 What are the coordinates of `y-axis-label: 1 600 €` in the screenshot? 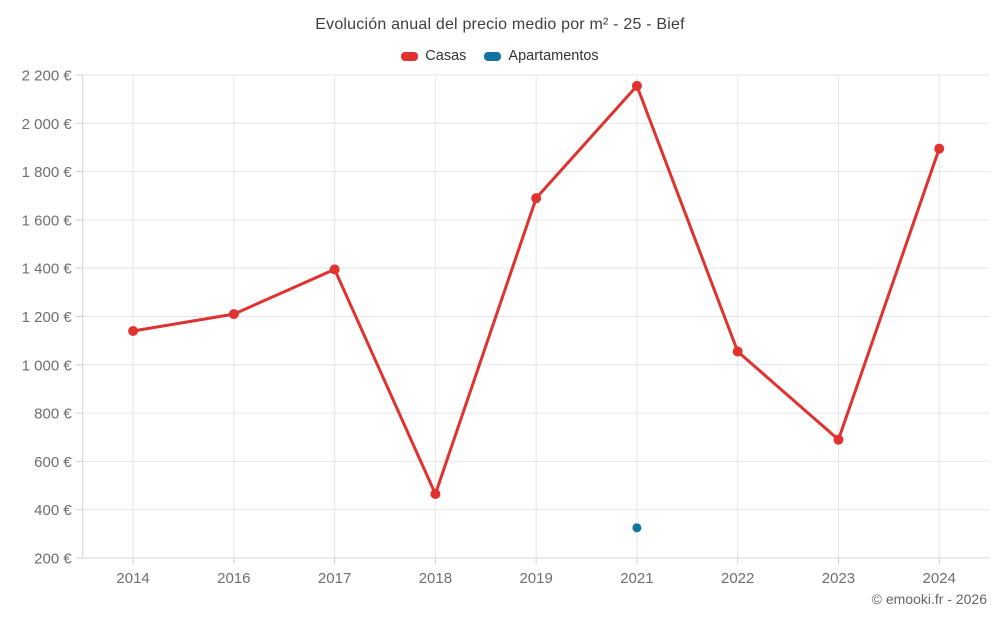 It's located at (47, 220).